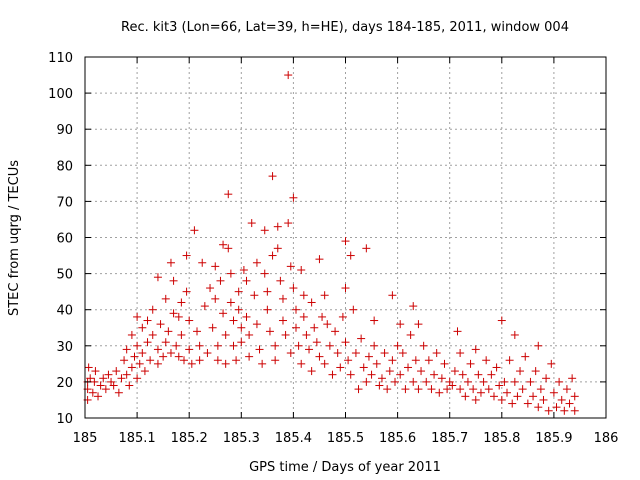 The image size is (640, 480). What do you see at coordinates (397, 438) in the screenshot?
I see `x-tick-label: 185.6` at bounding box center [397, 438].